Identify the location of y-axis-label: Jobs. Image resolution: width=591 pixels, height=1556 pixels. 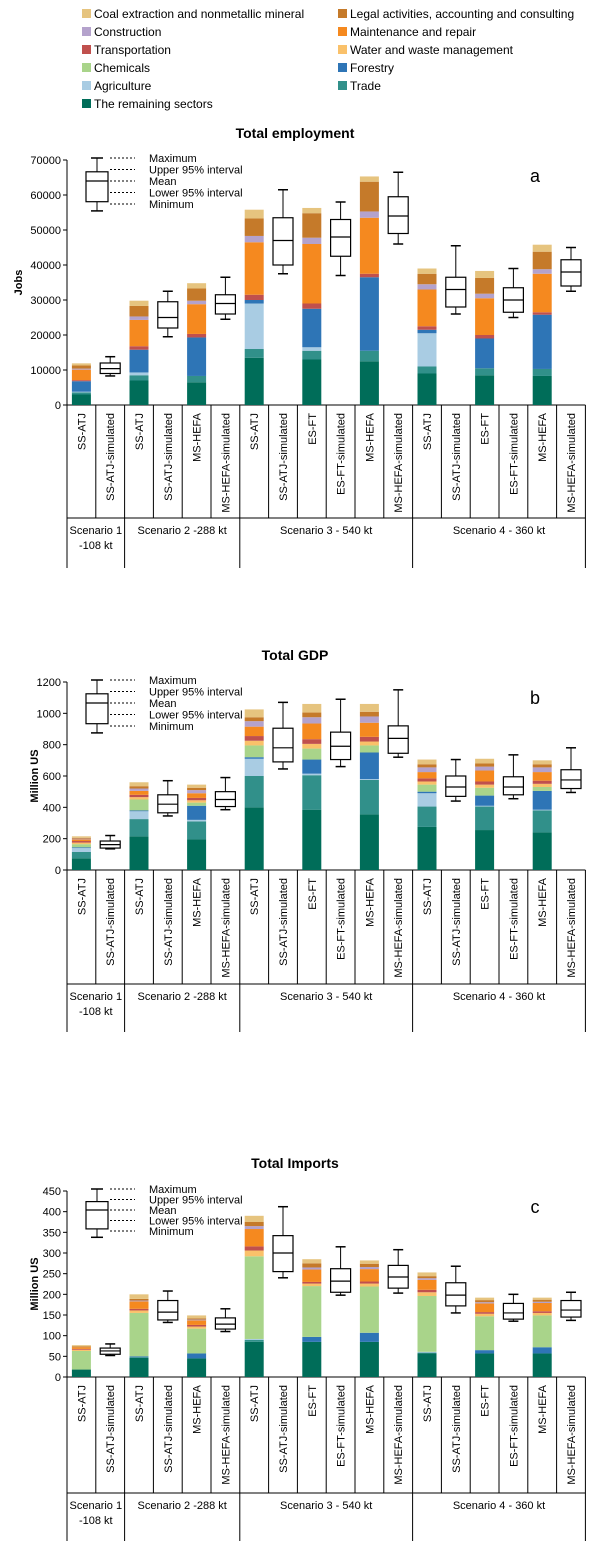
(19, 283).